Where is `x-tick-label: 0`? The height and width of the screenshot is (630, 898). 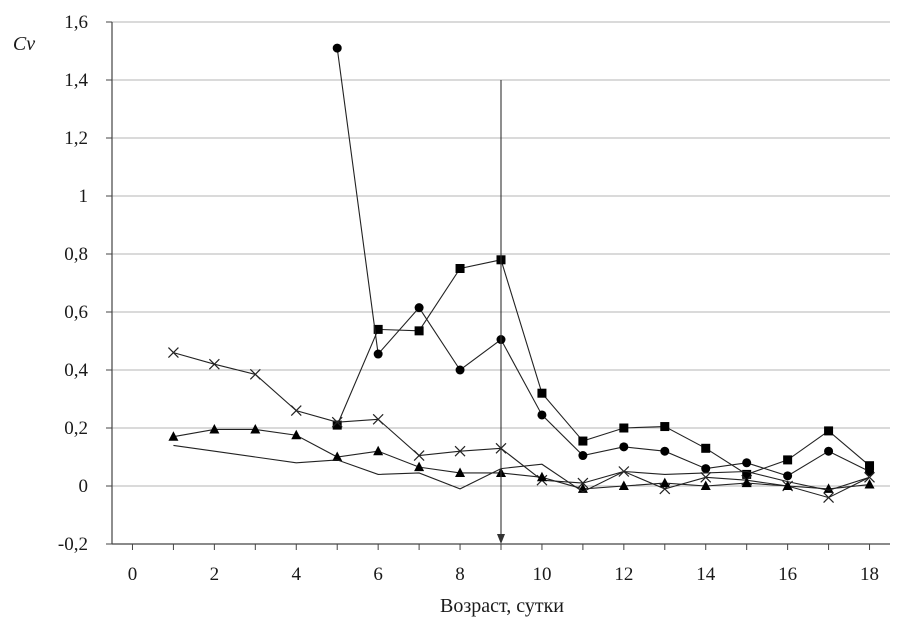
x-tick-label: 0 is located at coordinates (133, 574).